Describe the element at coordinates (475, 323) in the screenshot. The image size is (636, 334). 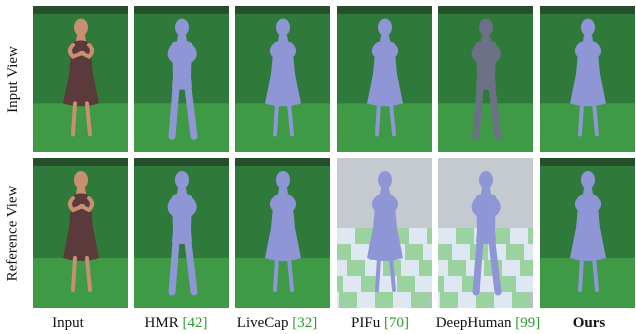
I see `method-name: DeepHuman` at that location.